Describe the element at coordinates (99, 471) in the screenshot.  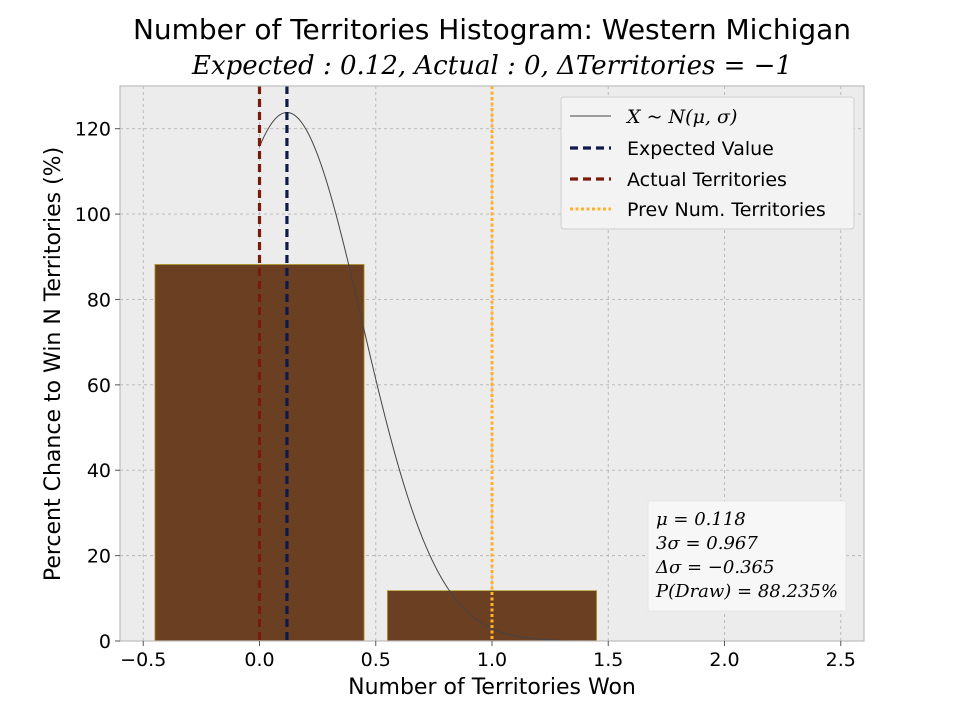
I see `y-tick-label: 40` at that location.